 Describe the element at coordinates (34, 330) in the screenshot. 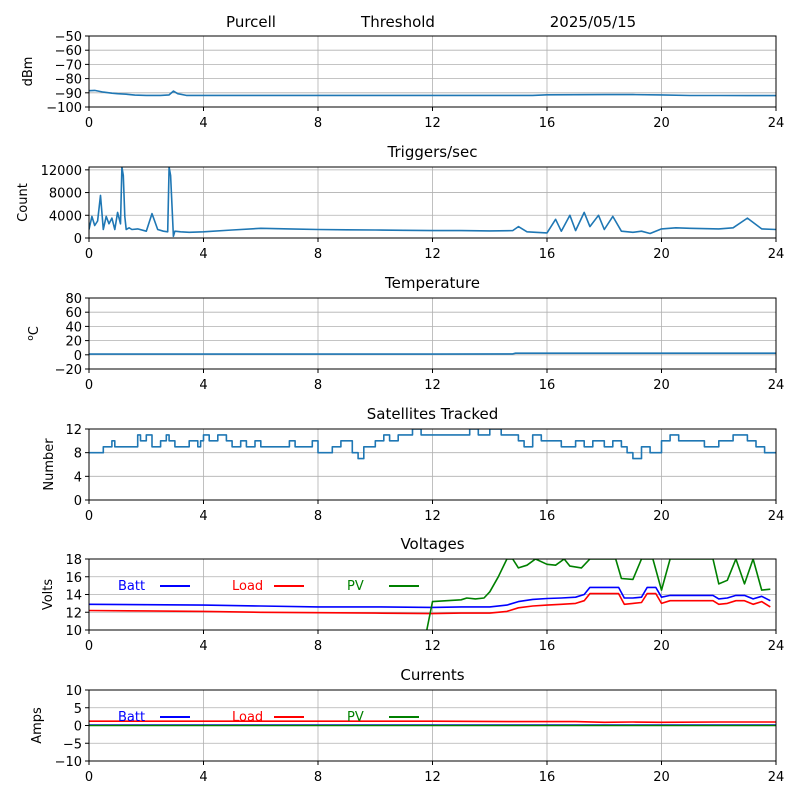

I see `y-axis-label-unit: C` at that location.